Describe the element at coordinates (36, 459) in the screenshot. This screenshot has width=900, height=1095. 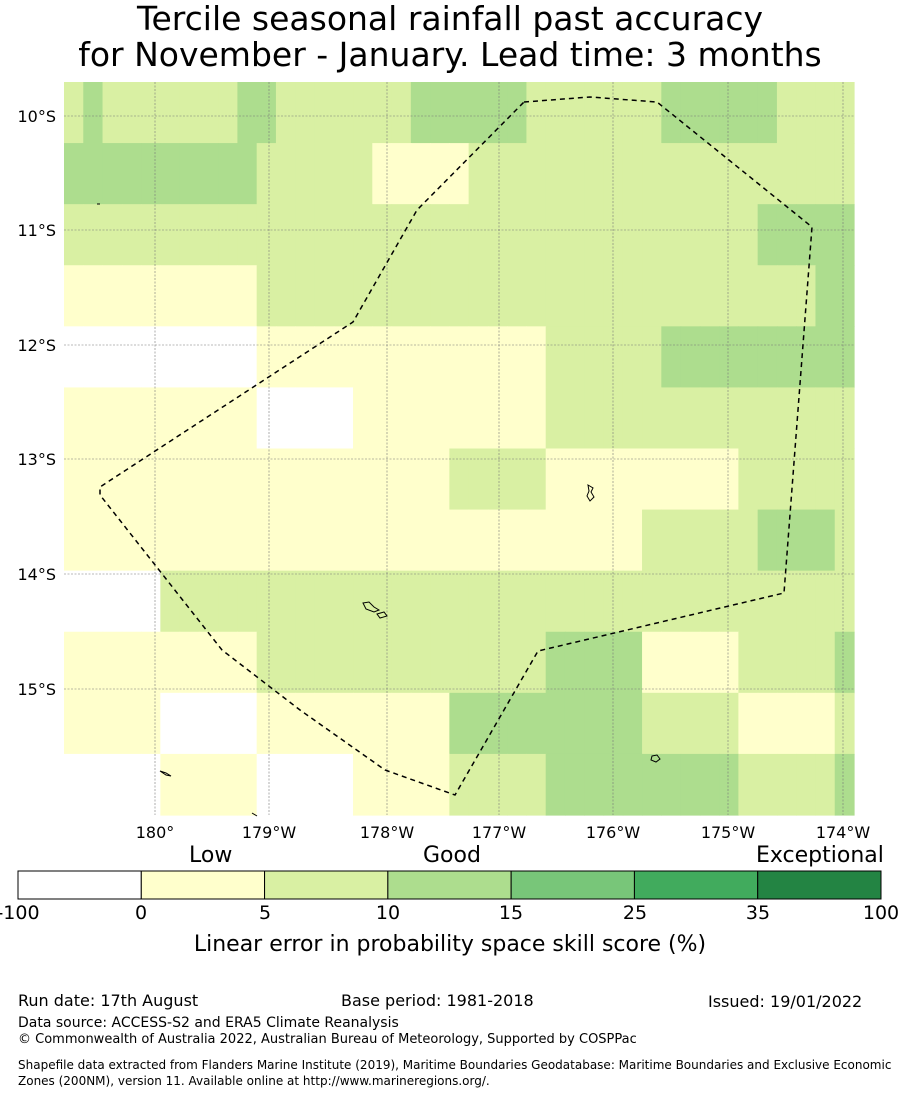
I see `latitude-label: 13°S` at that location.